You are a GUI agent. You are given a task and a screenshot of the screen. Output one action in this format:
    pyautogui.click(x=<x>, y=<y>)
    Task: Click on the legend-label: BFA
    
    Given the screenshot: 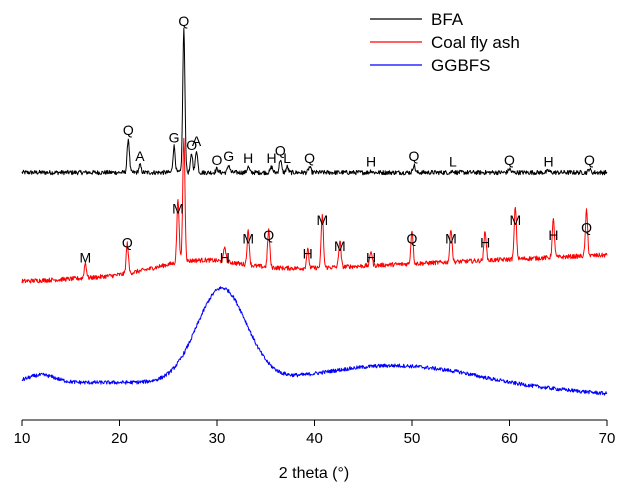 What is the action you would take?
    pyautogui.click(x=447, y=19)
    